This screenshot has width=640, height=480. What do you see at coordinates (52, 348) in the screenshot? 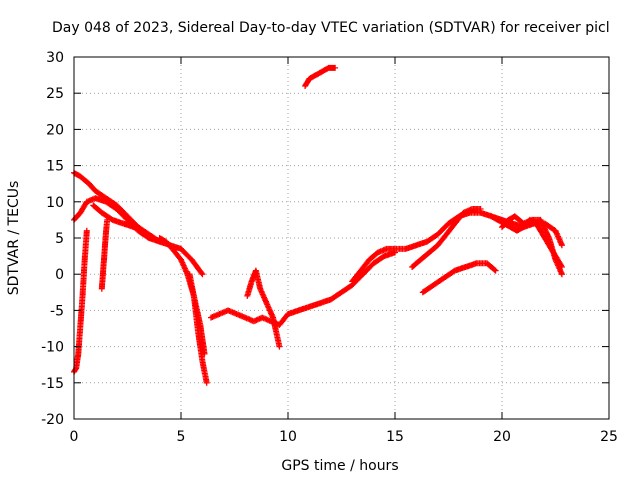
I see `y-tick-label: -10` at bounding box center [52, 348].